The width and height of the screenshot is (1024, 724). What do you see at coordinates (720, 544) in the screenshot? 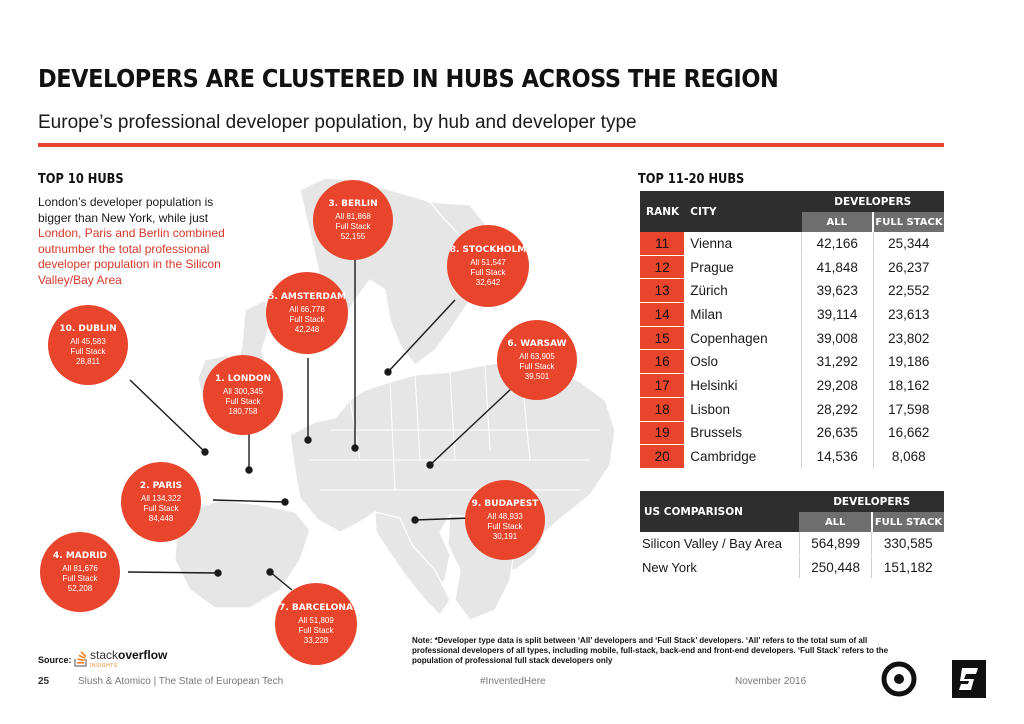
I see `city-cell: Silicon Valley / Bay Area` at bounding box center [720, 544].